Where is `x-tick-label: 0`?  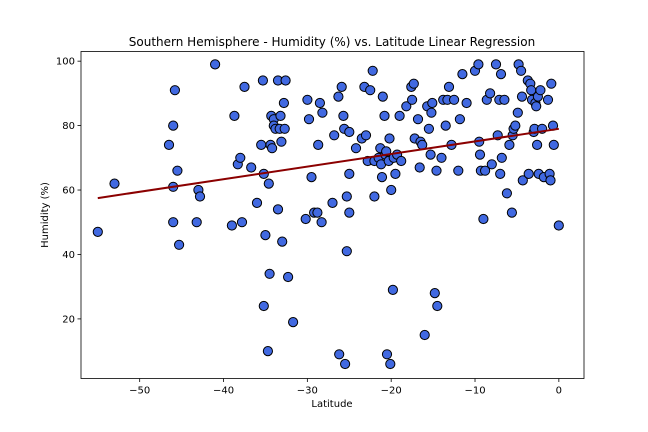 x-tick-label: 0 is located at coordinates (559, 391).